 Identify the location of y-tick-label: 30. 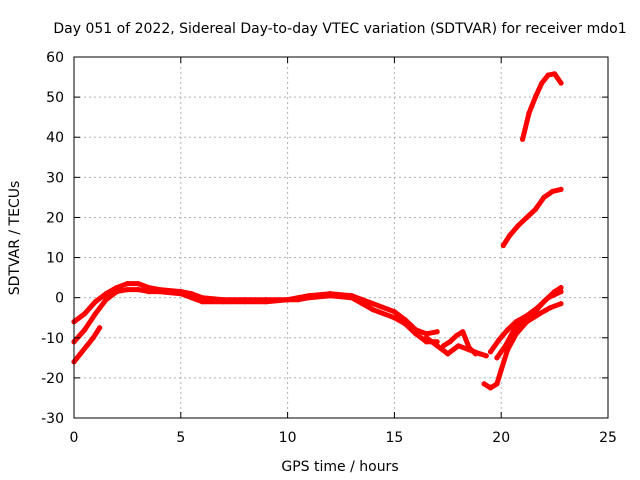
(55, 178).